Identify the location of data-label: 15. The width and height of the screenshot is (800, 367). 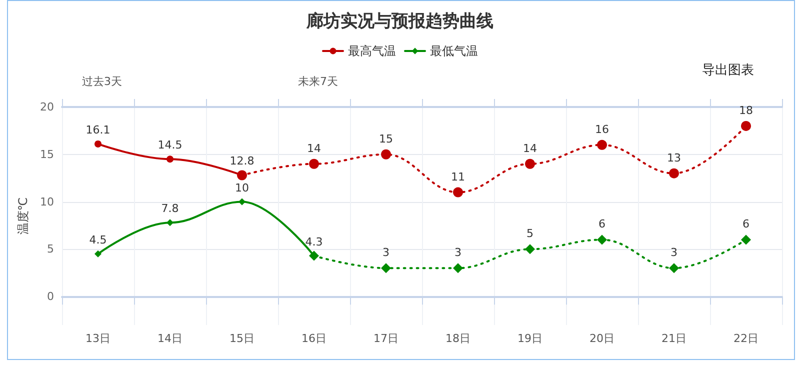
(386, 139).